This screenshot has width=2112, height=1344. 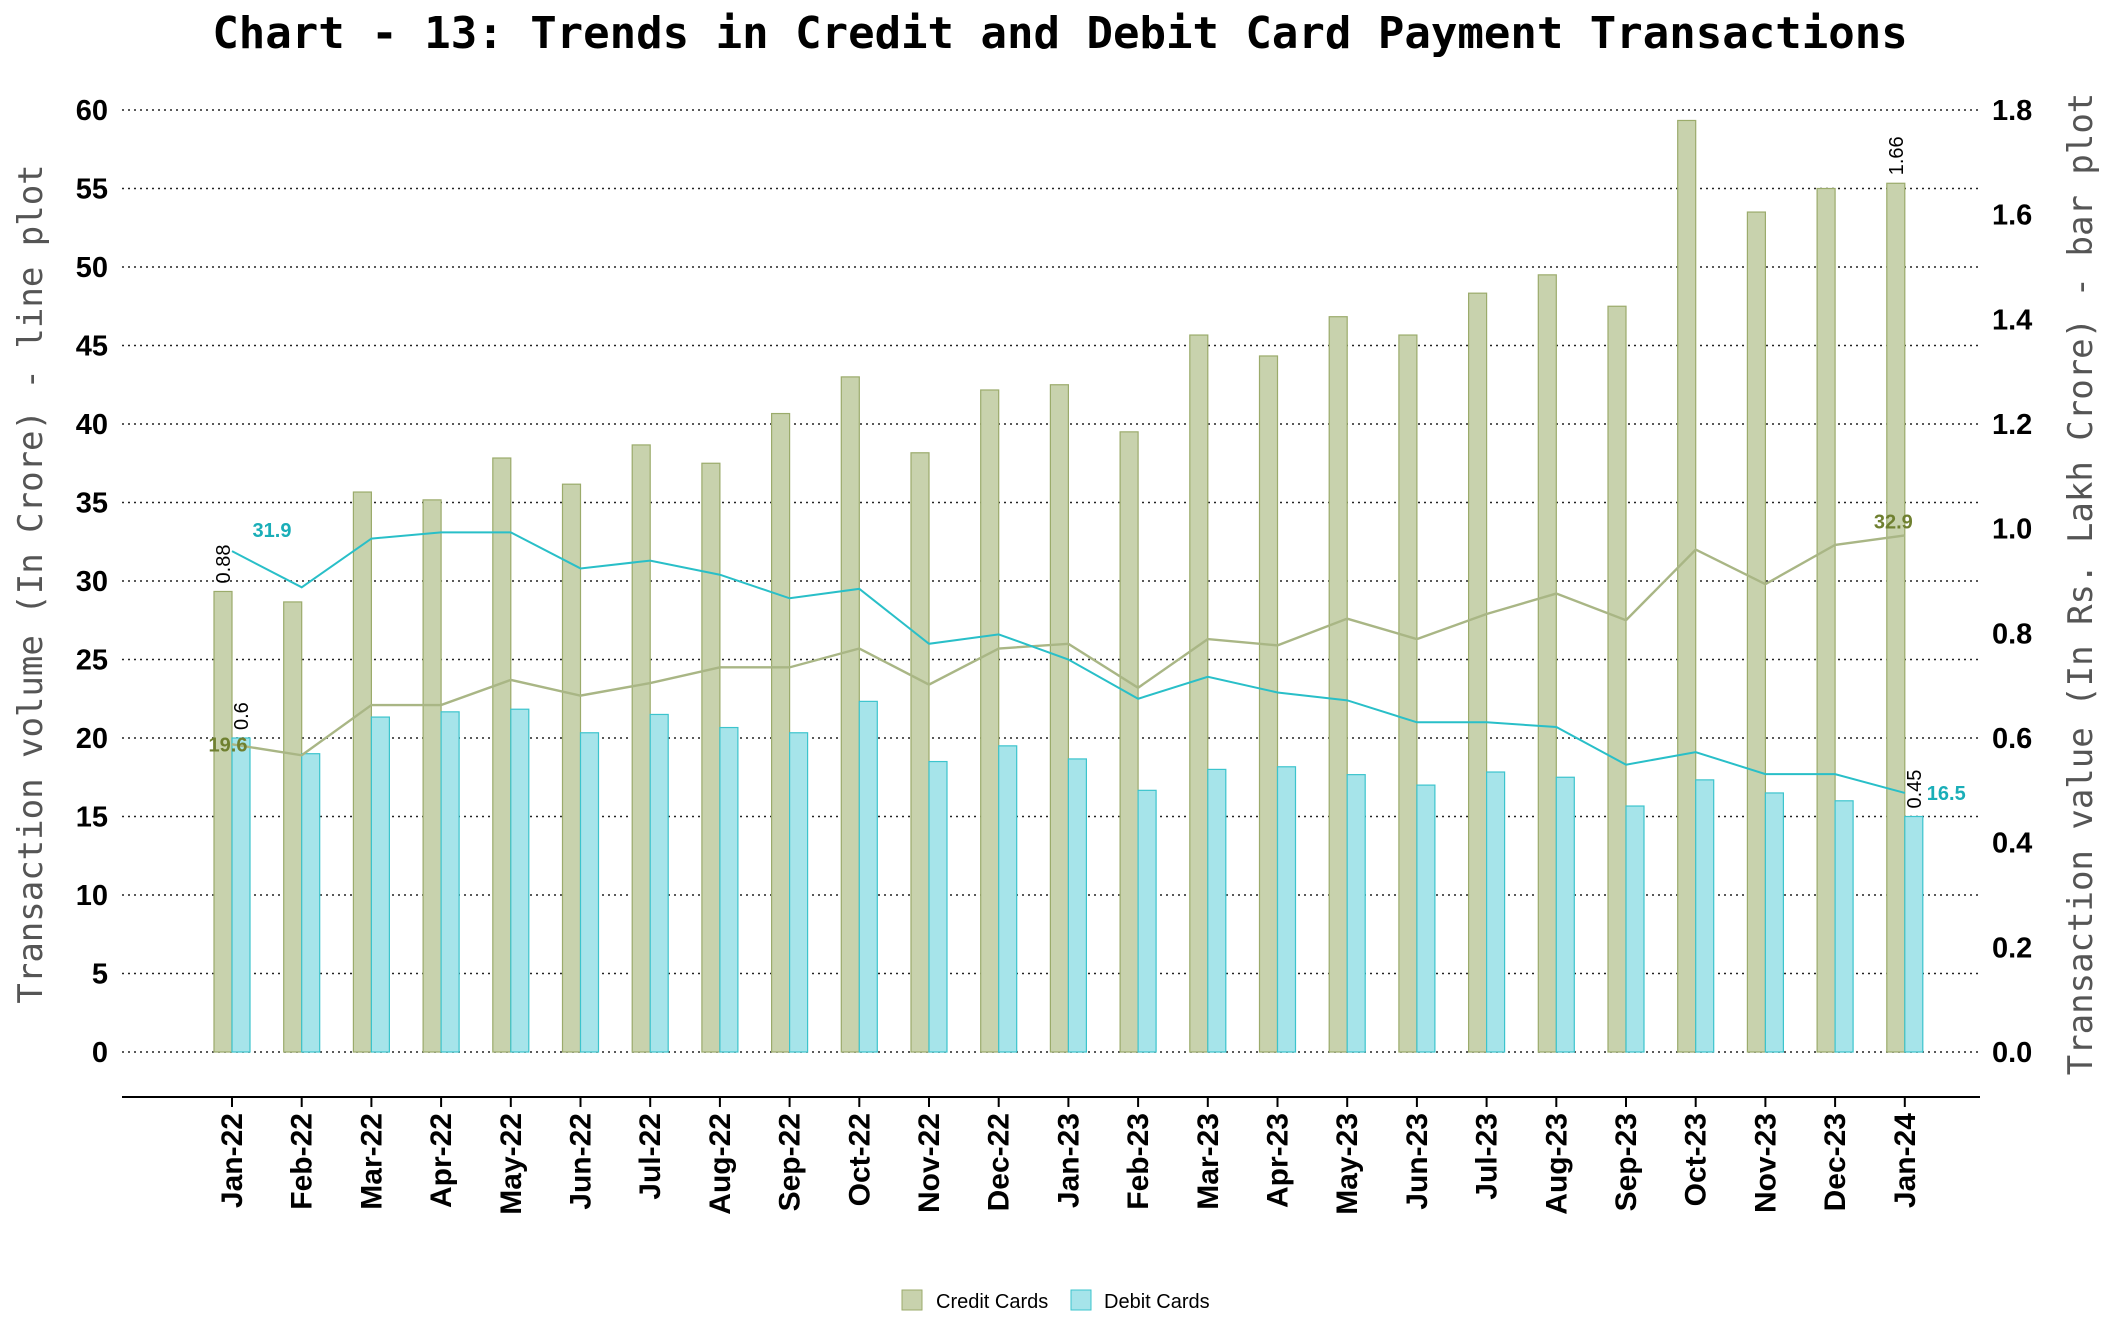 What do you see at coordinates (228, 745) in the screenshot?
I see `line-data-label: 19.6` at bounding box center [228, 745].